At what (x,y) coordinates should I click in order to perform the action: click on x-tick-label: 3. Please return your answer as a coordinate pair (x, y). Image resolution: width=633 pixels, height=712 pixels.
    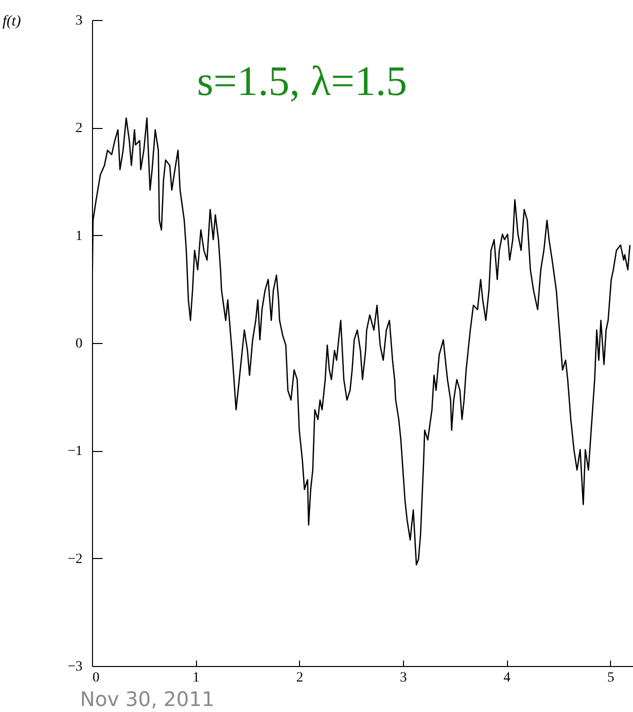
    Looking at the image, I should click on (403, 678).